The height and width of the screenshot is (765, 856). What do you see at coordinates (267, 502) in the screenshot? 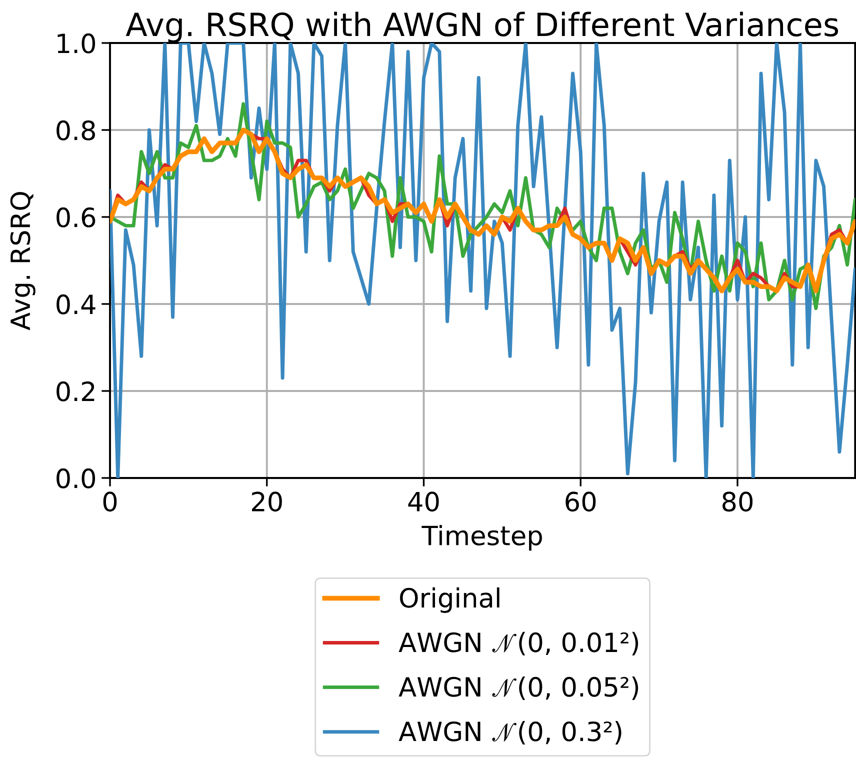
I see `x-tick-label: 20` at bounding box center [267, 502].